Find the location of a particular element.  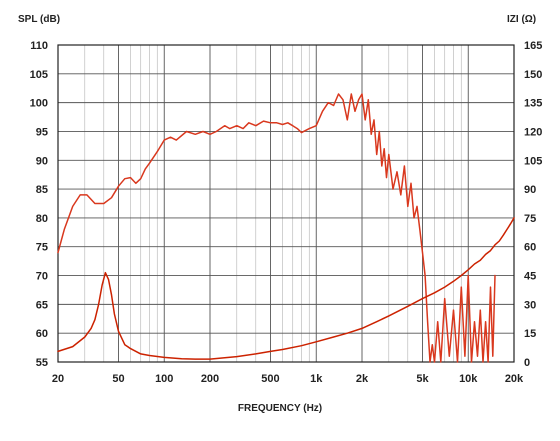

y2-tick-label: 90 is located at coordinates (530, 190).